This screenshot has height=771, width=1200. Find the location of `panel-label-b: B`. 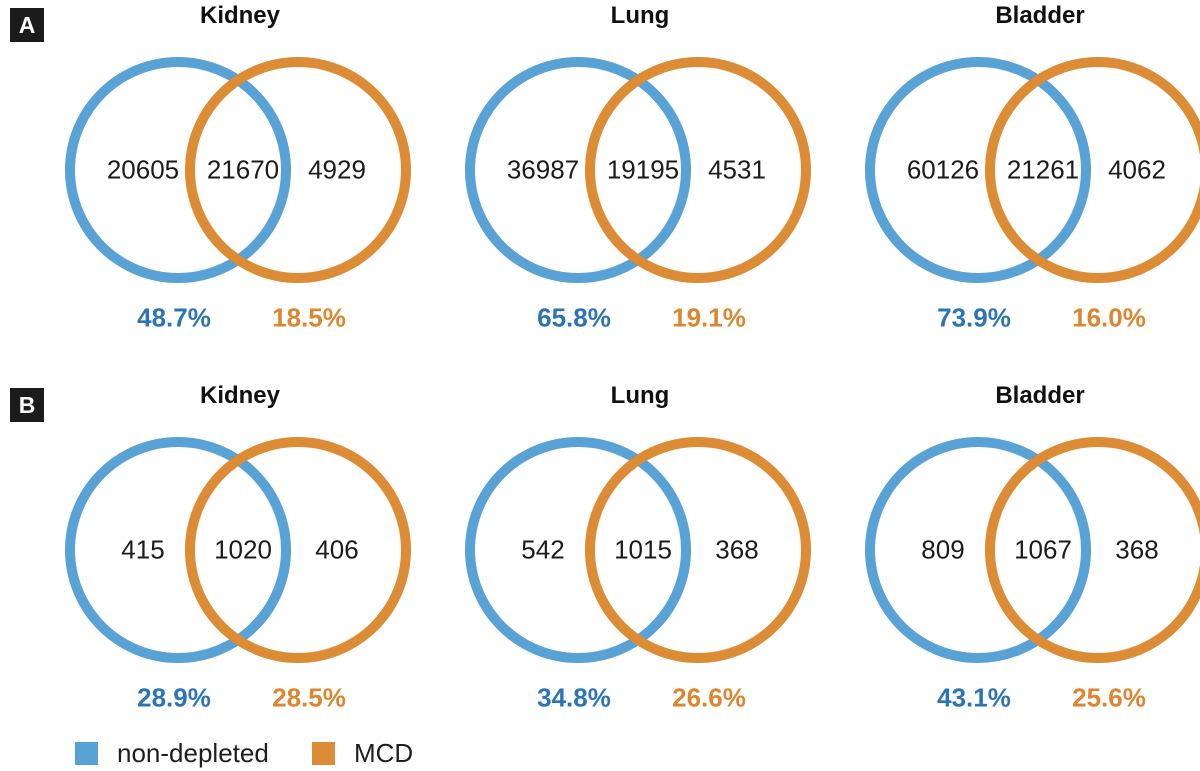

panel-label-b: B is located at coordinates (27, 405).